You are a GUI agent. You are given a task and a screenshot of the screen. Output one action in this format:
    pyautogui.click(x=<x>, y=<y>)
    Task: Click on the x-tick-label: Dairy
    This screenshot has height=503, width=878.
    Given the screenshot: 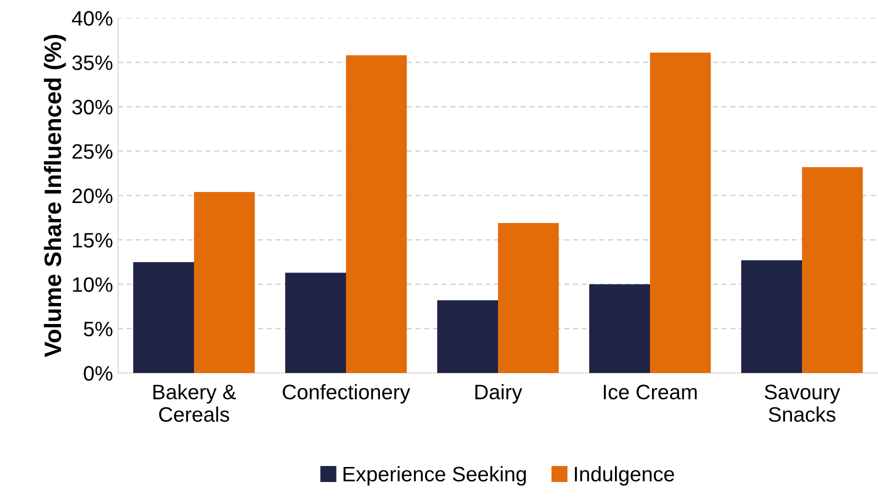 What is the action you would take?
    pyautogui.click(x=498, y=394)
    